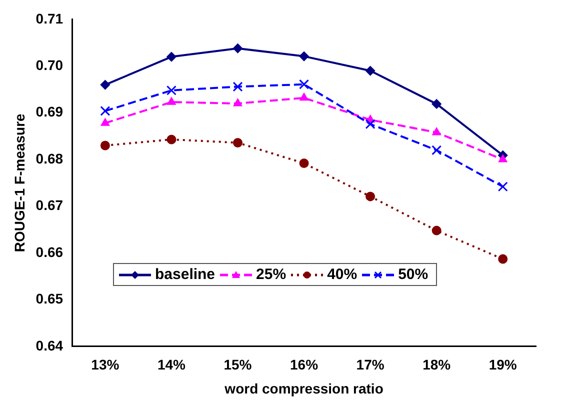 This screenshot has height=410, width=564. What do you see at coordinates (19, 182) in the screenshot?
I see `y-axis-title: ROUGE-1 F-measure` at bounding box center [19, 182].